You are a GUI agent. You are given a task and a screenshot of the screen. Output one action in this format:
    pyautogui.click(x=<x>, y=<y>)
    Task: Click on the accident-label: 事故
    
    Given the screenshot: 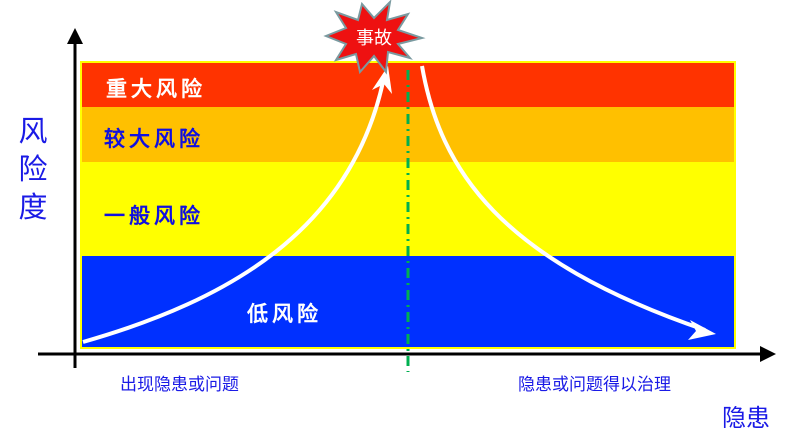 What is the action you would take?
    pyautogui.click(x=374, y=38)
    